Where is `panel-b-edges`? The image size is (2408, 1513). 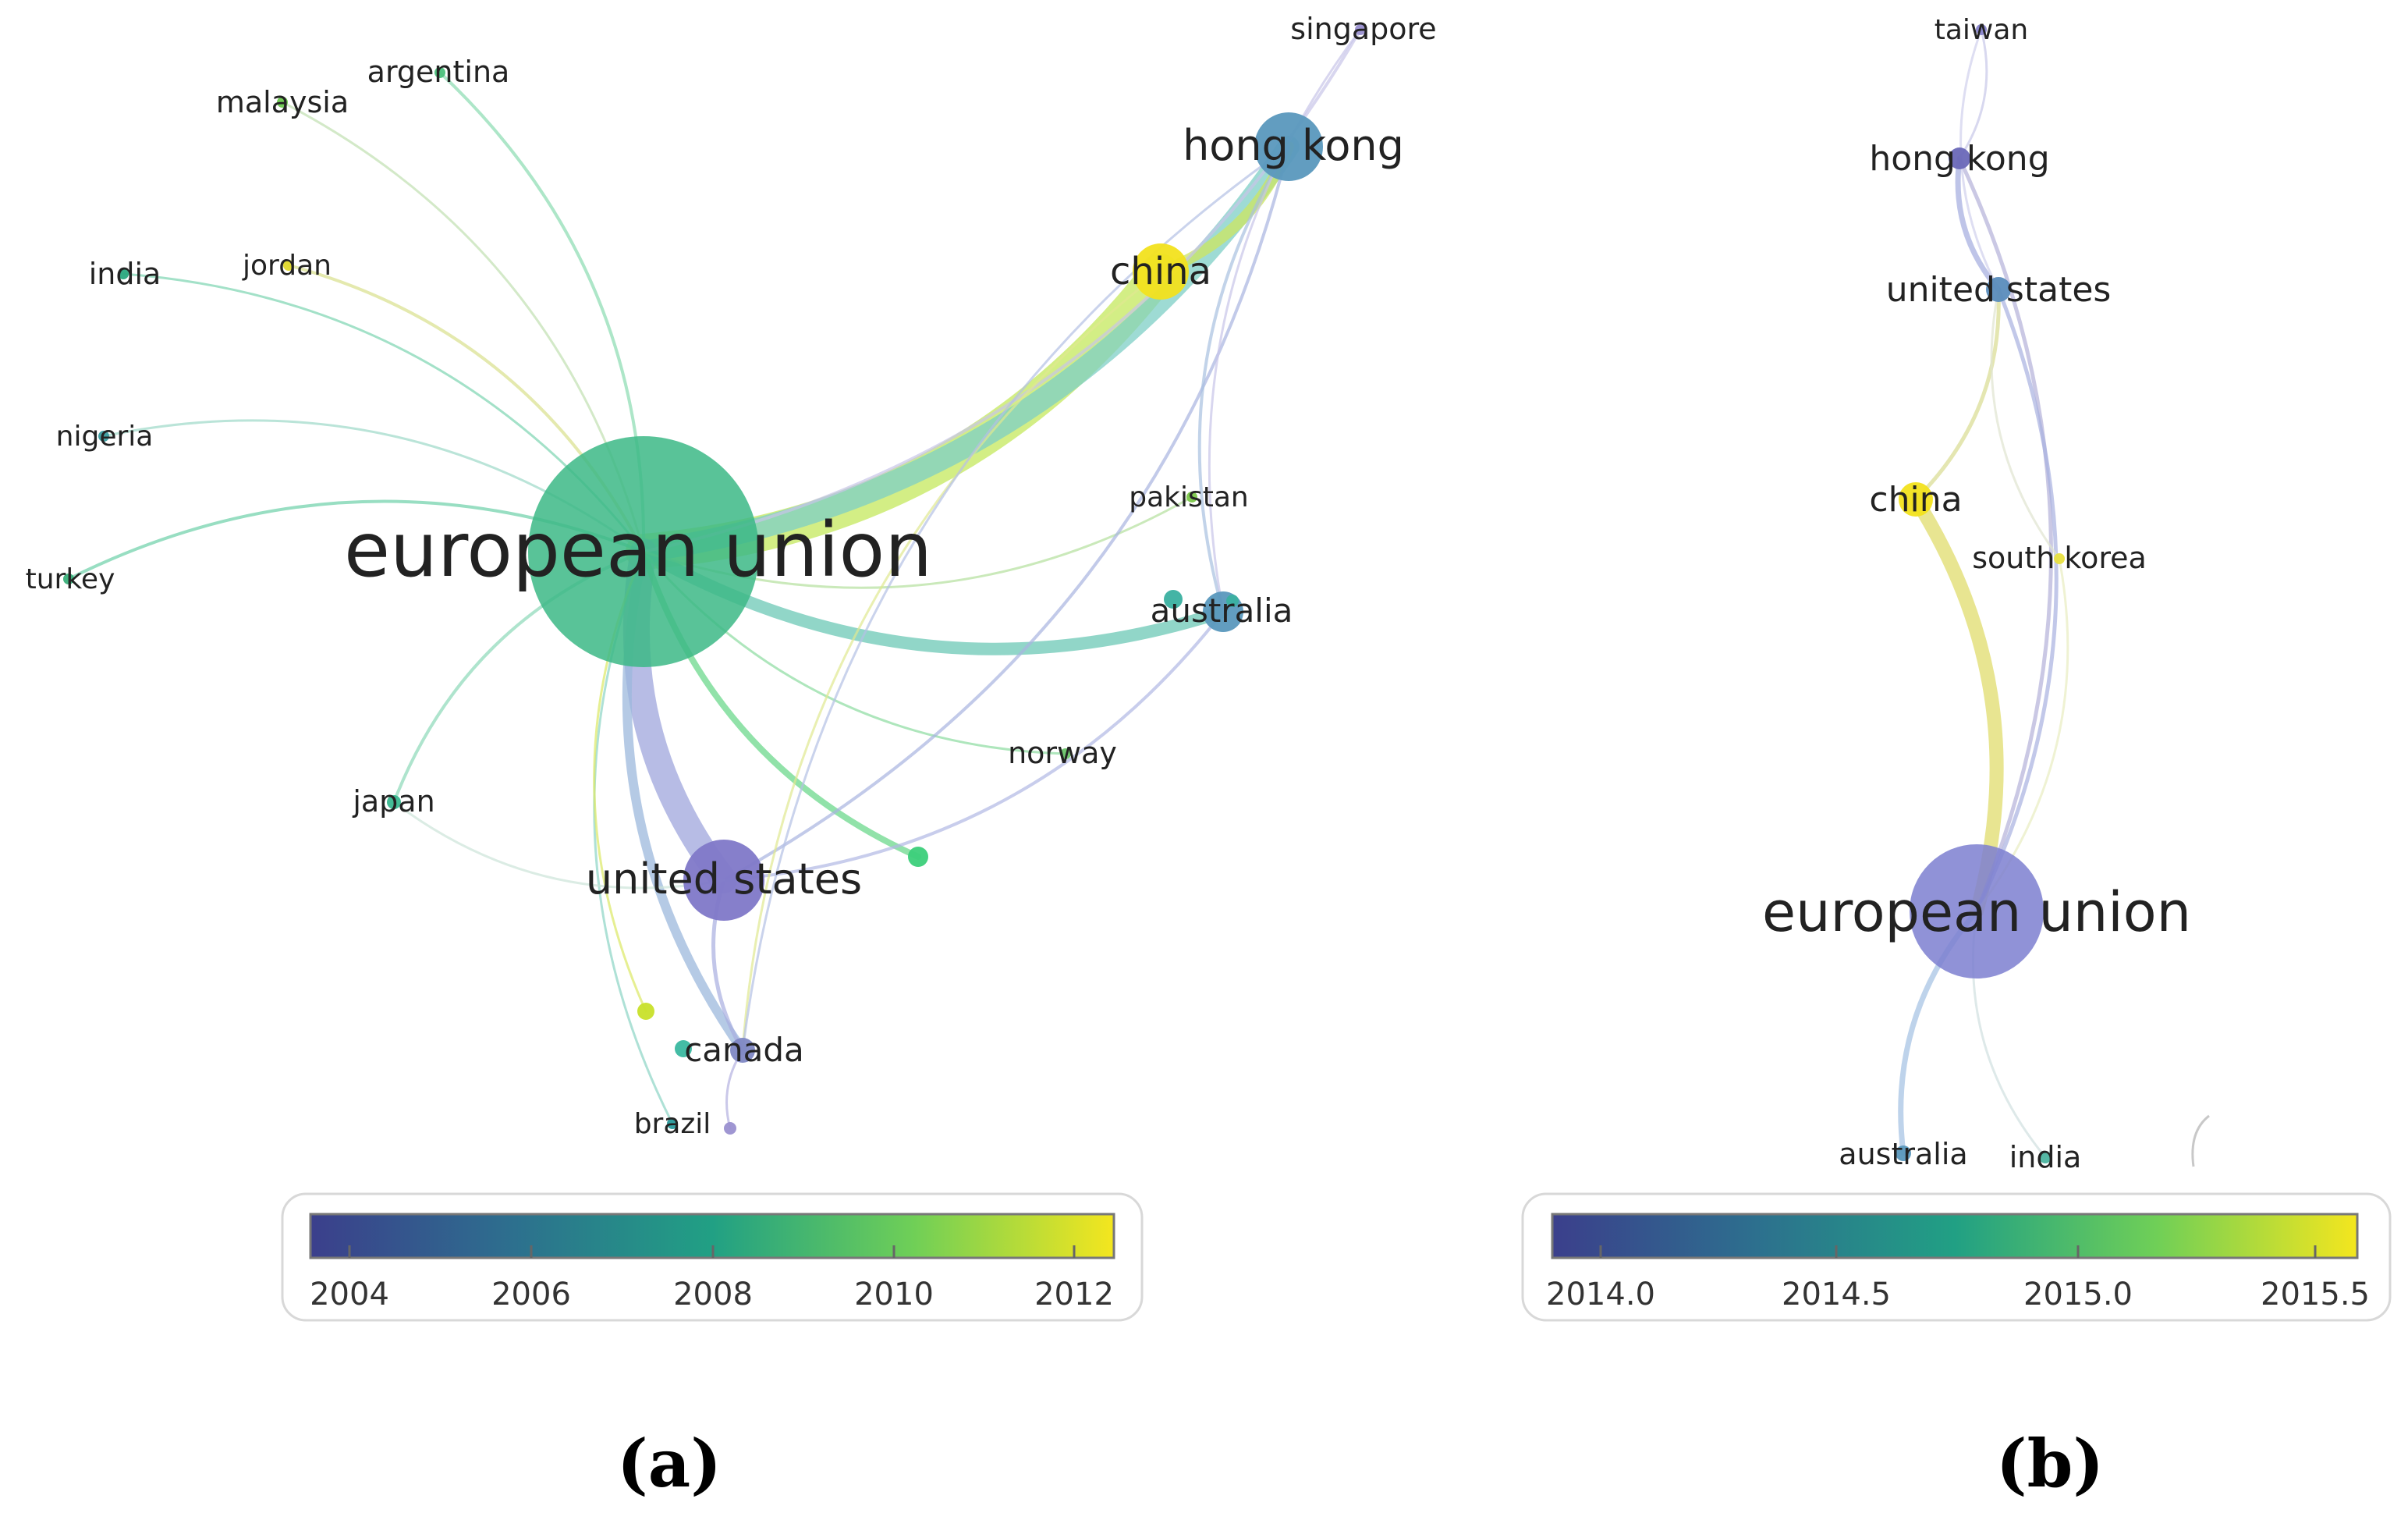 panel-b-edges is located at coordinates (1984, 593).